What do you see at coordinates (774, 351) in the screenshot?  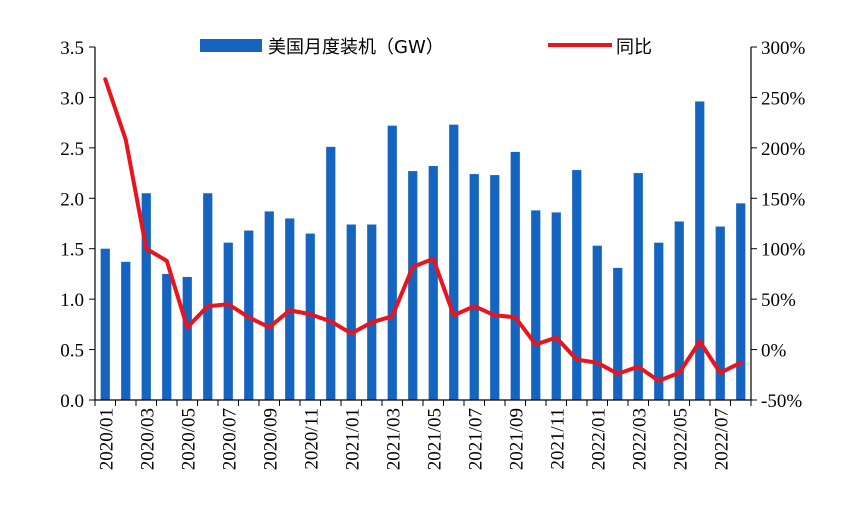 I see `right-tick-label: 0%` at bounding box center [774, 351].